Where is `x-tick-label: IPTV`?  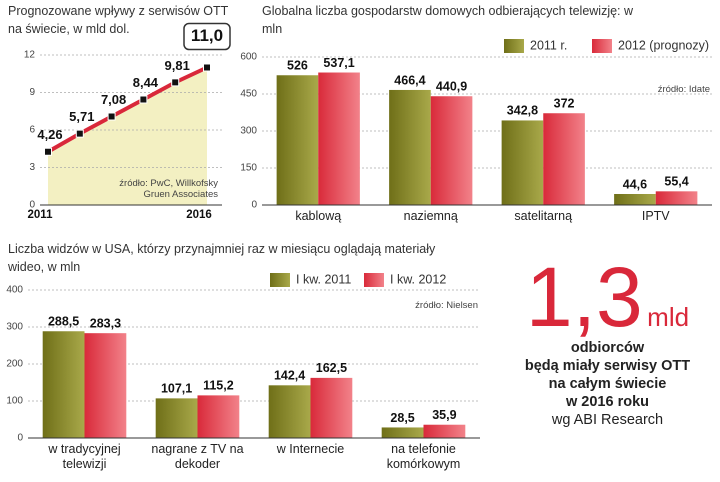
x-tick-label: IPTV is located at coordinates (655, 216).